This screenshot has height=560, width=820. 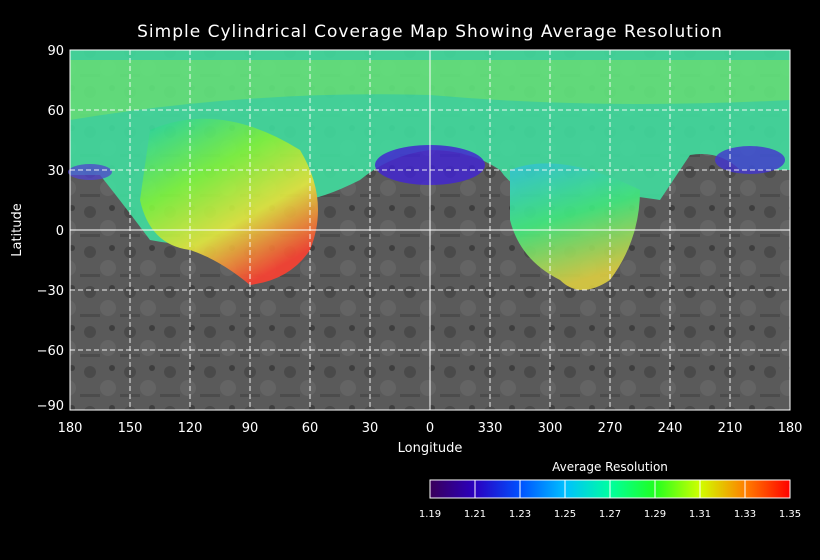 I want to click on x-tick: 120, so click(x=190, y=428).